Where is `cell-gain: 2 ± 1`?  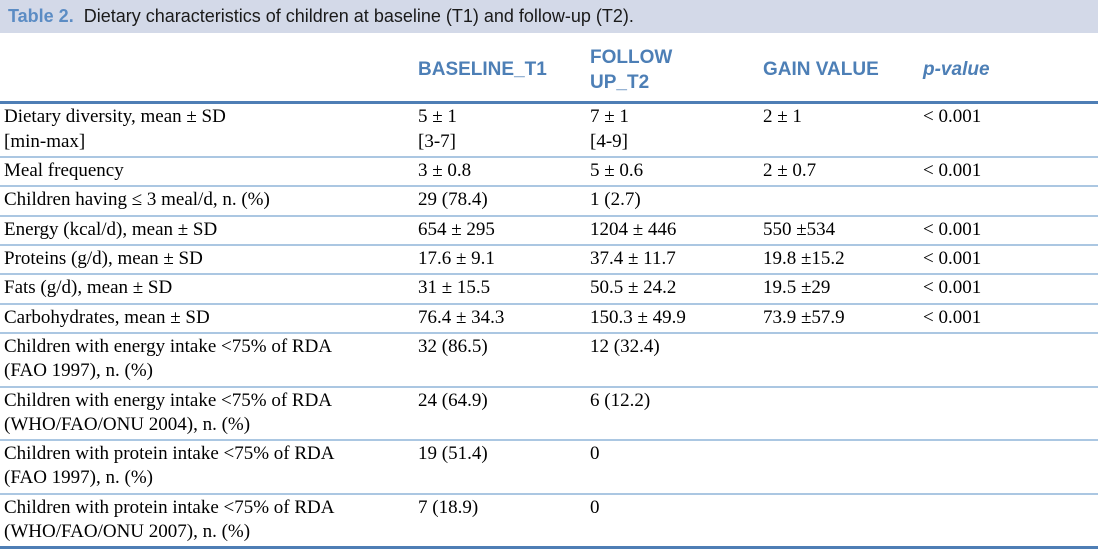
cell-gain: 2 ± 1 is located at coordinates (843, 130).